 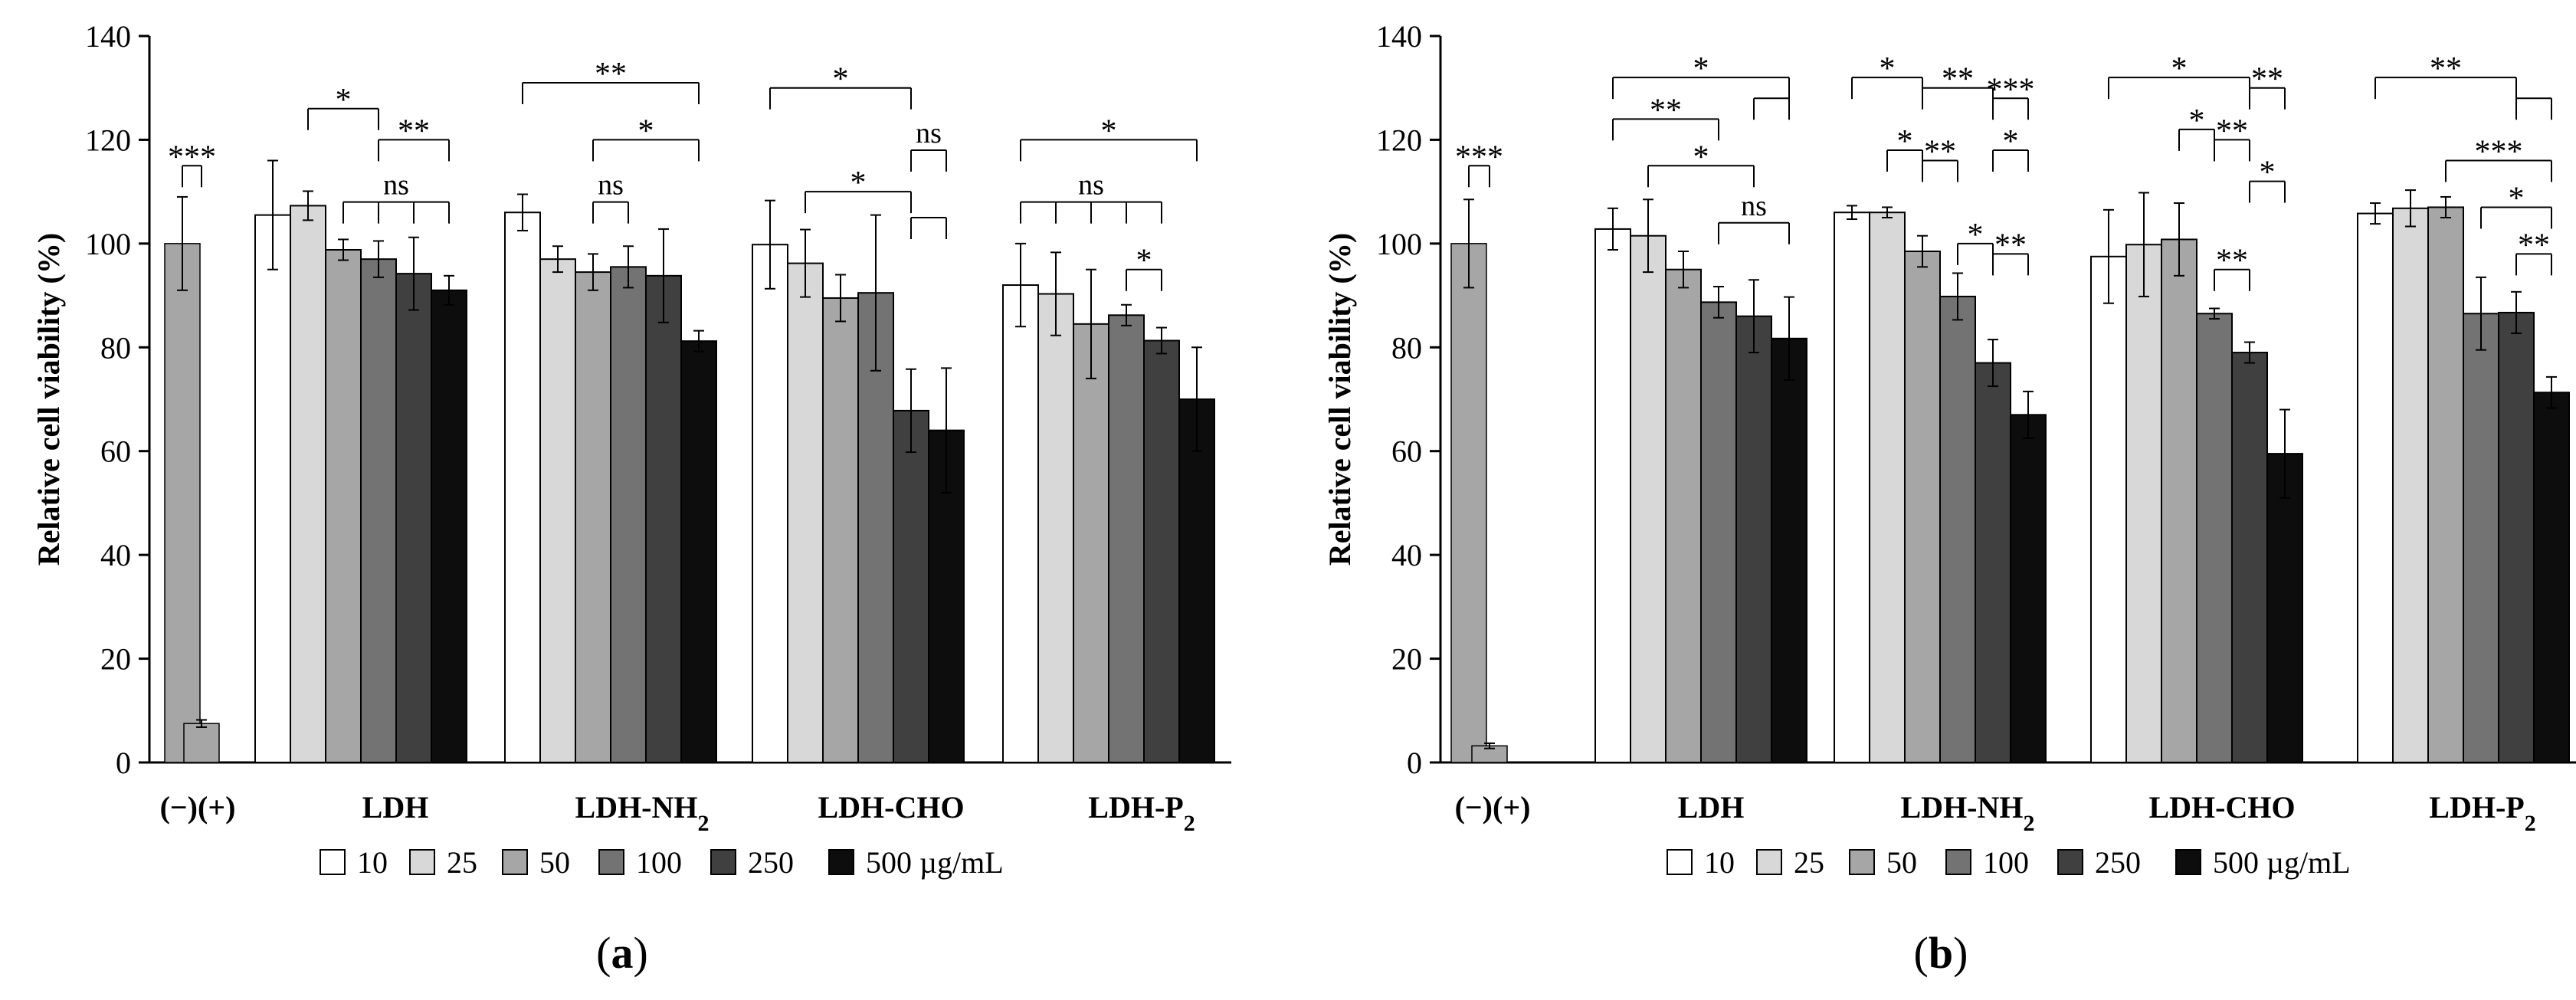 What do you see at coordinates (1902, 862) in the screenshot?
I see `legend-label: 50` at bounding box center [1902, 862].